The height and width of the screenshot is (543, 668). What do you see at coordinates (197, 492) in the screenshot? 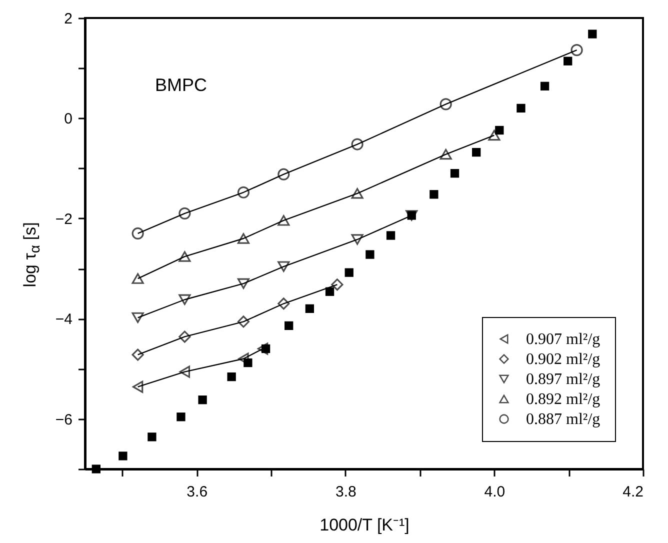
I see `x-tick-label: 3.6` at bounding box center [197, 492].